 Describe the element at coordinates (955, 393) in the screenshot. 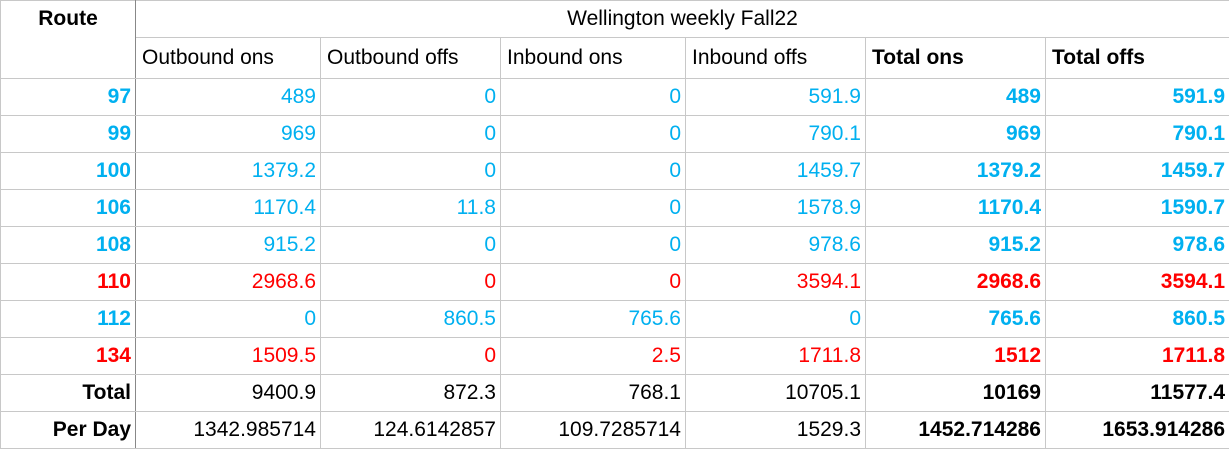

I see `cell: 10169` at that location.